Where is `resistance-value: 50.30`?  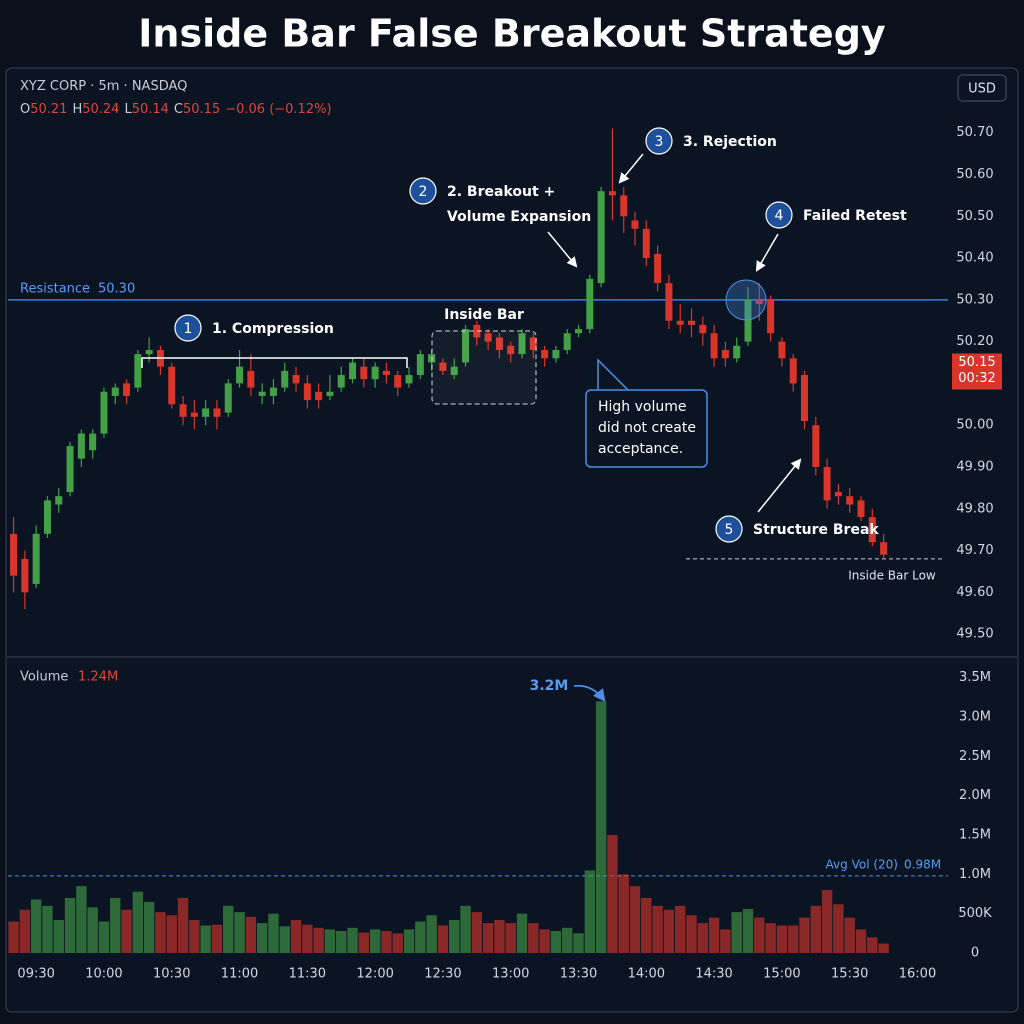
resistance-value: 50.30 is located at coordinates (116, 288).